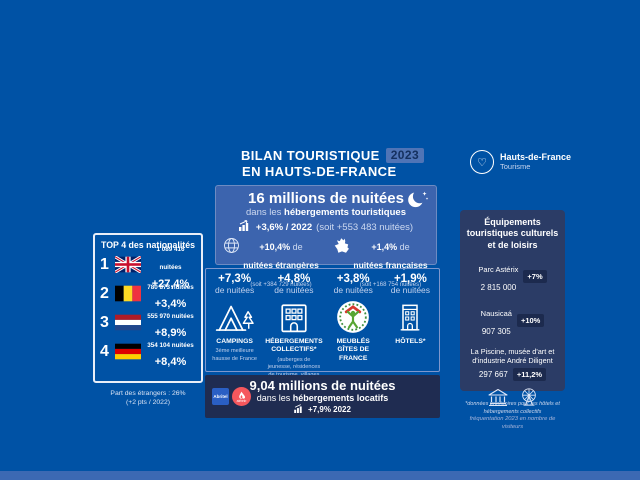 Image resolution: width=640 pixels, height=480 pixels. What do you see at coordinates (128, 264) in the screenshot?
I see `uk-flag-icon` at bounding box center [128, 264].